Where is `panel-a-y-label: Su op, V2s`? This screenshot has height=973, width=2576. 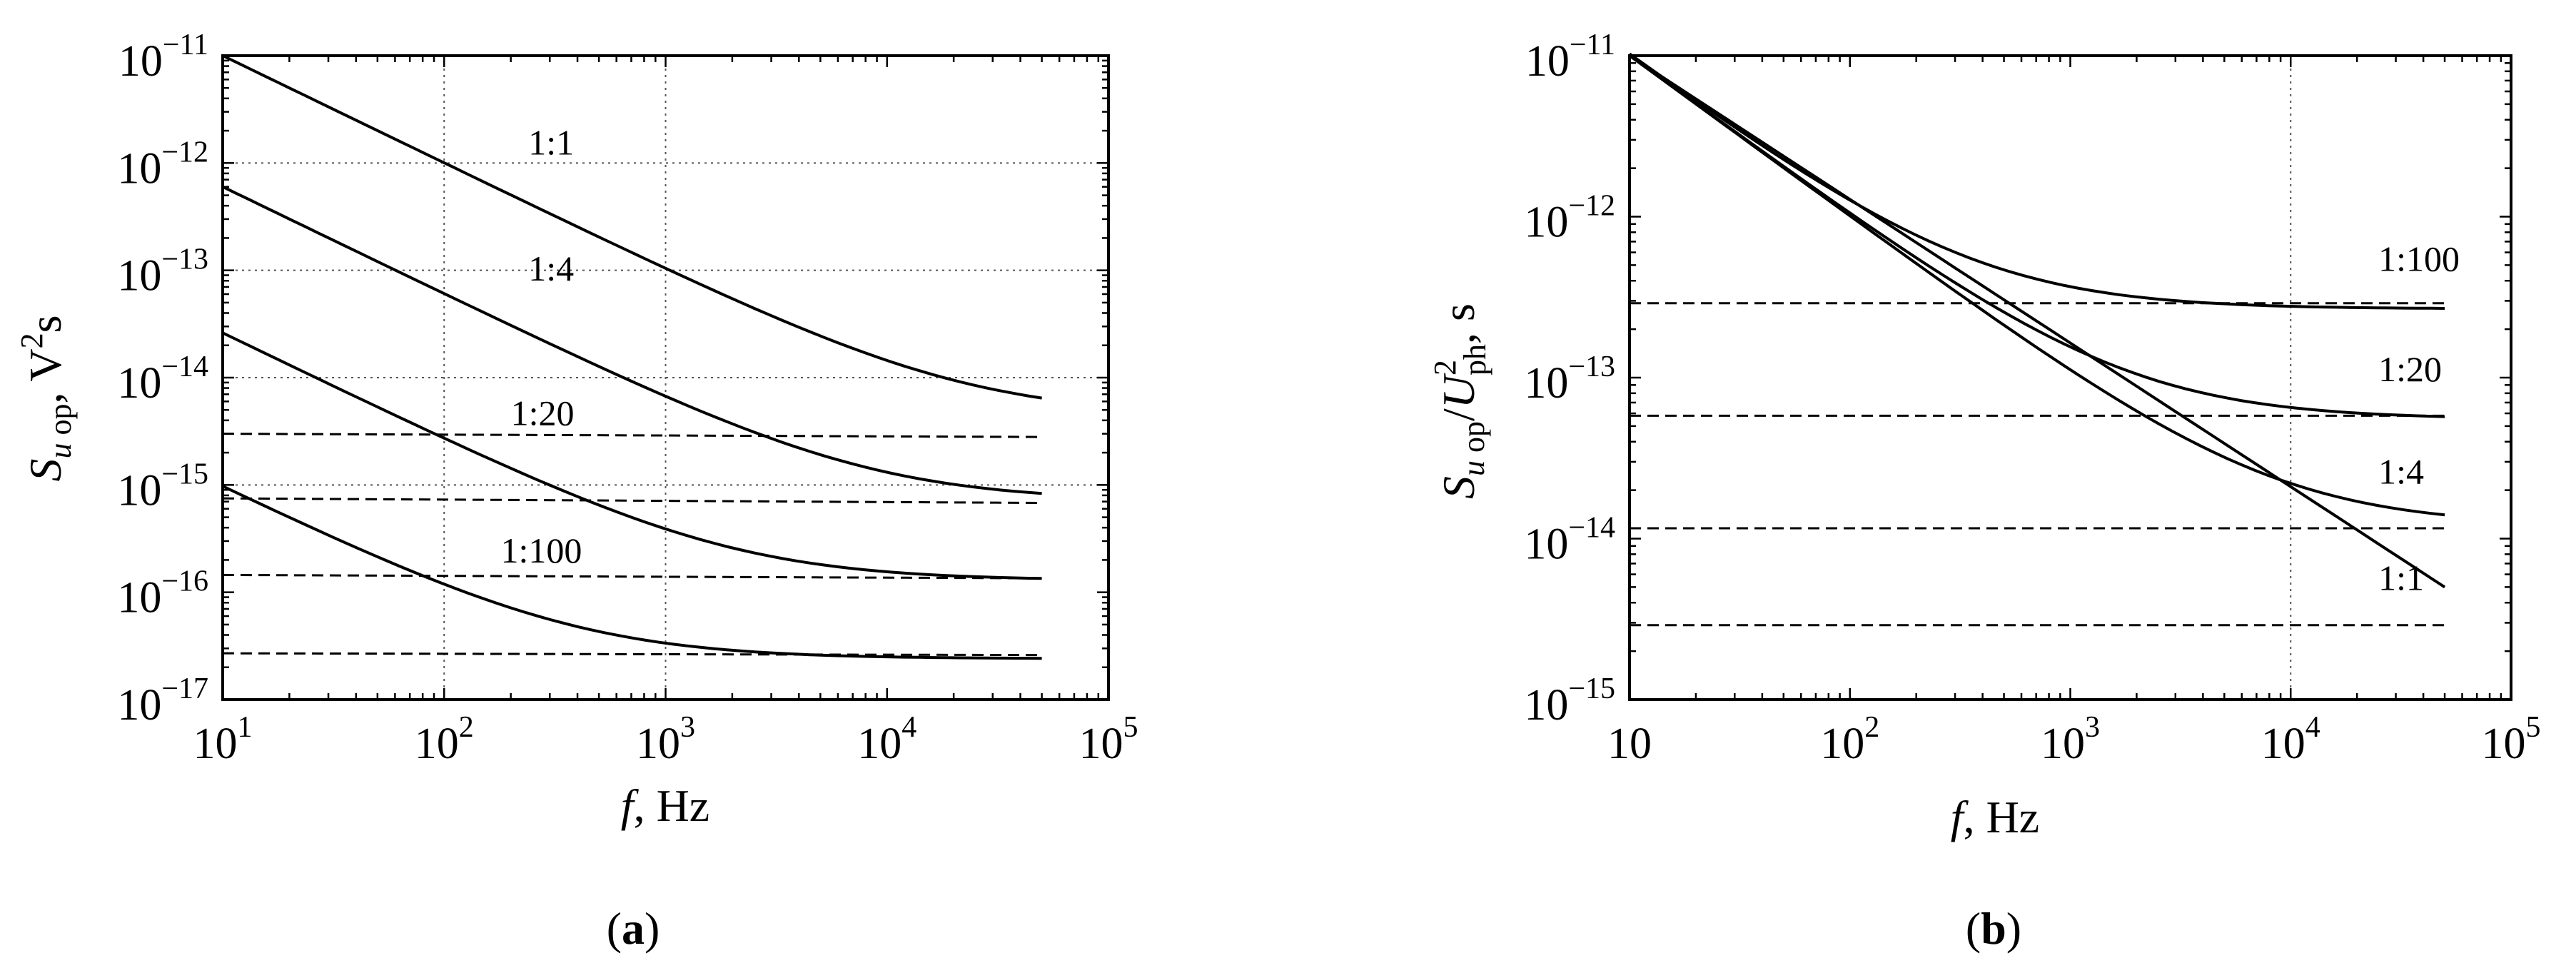 panel-a-y-label: Su op, V2s is located at coordinates (46, 399).